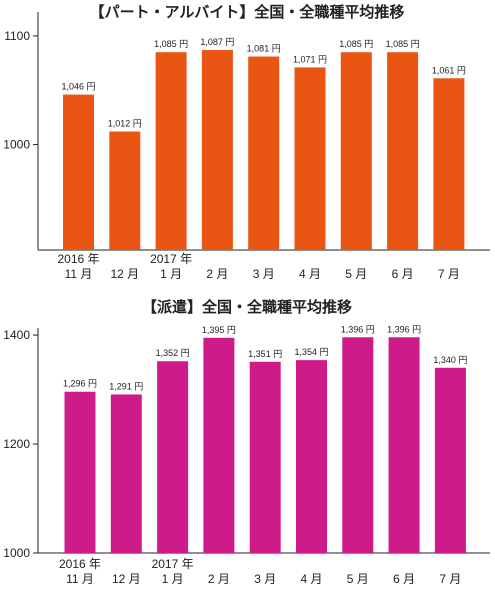 This screenshot has height=593, width=495. I want to click on data-label: 1,352 円, so click(173, 353).